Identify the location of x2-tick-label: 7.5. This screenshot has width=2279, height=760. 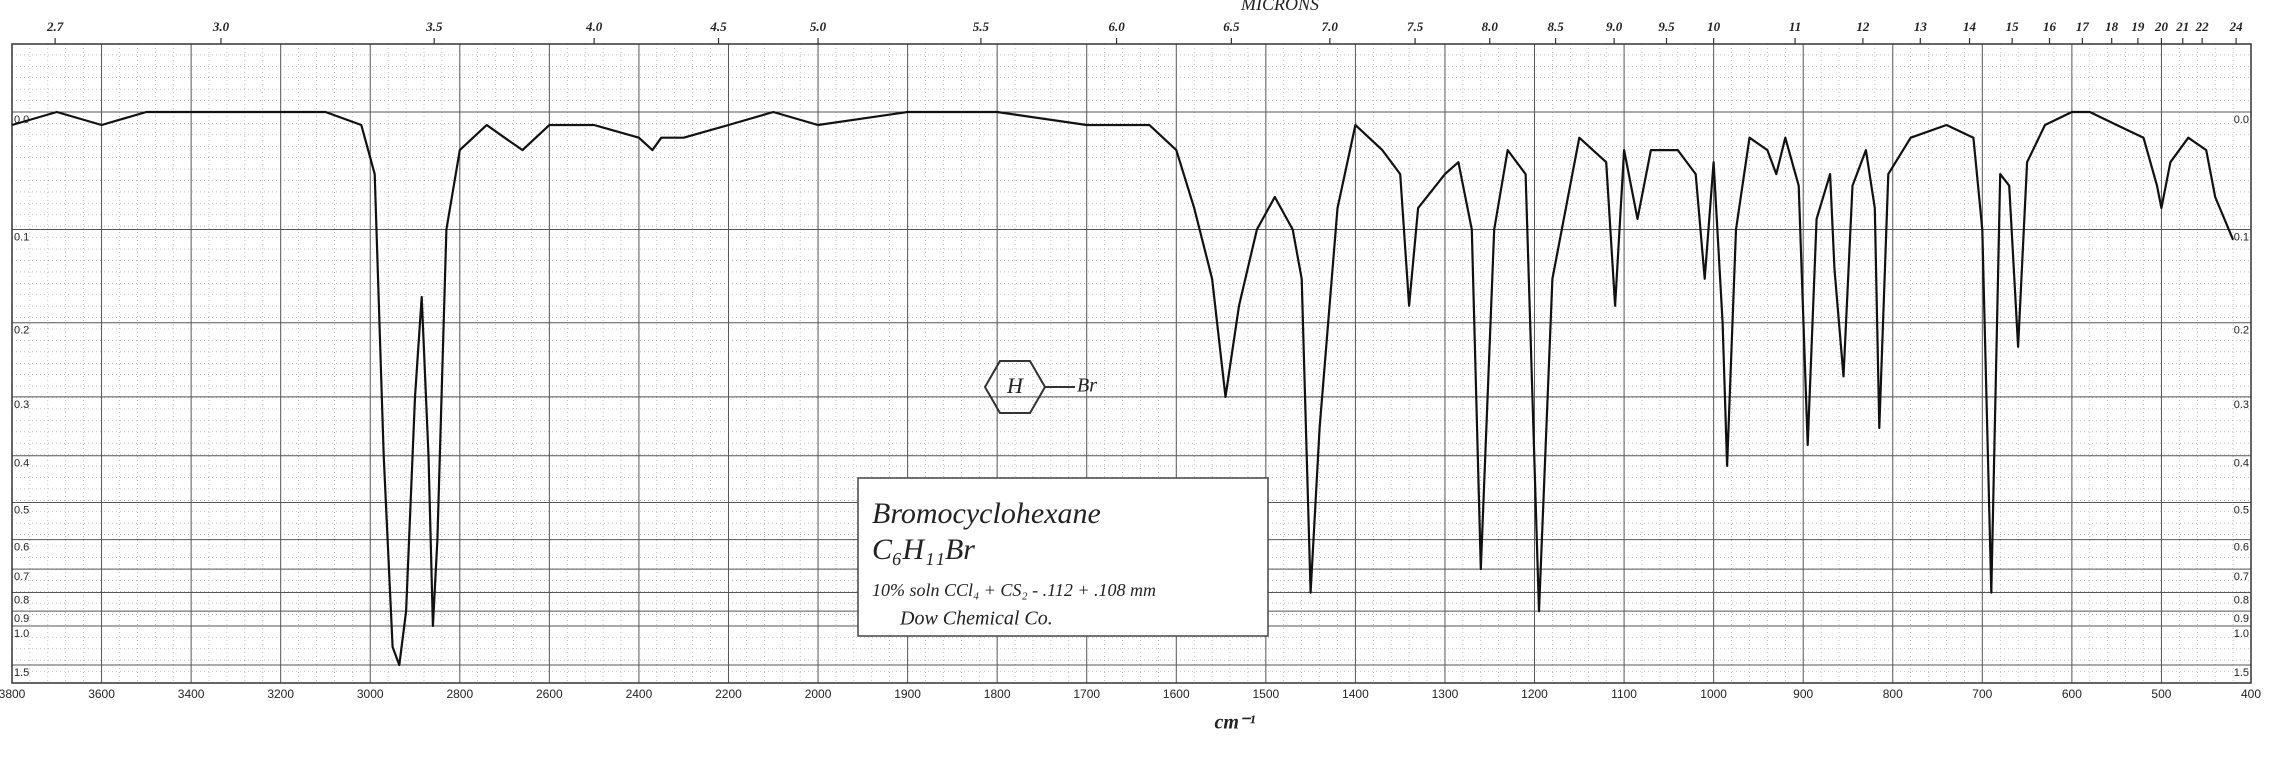
(1415, 26).